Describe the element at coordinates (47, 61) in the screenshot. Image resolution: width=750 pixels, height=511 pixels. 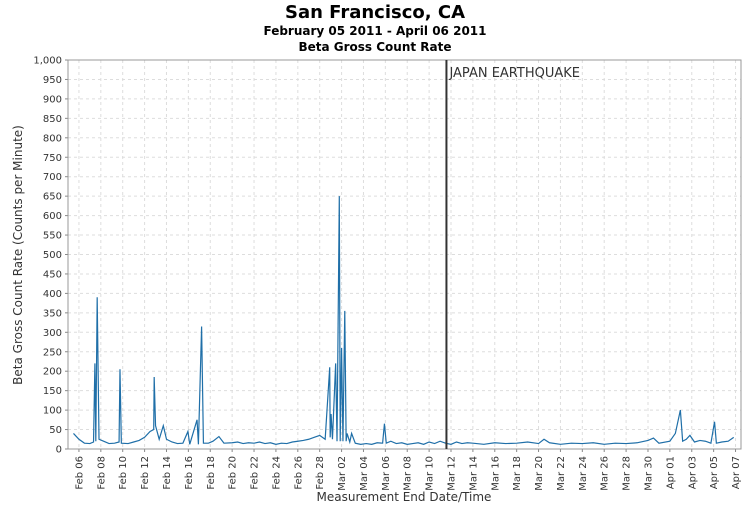
I see `y-tick-label: 1,000` at that location.